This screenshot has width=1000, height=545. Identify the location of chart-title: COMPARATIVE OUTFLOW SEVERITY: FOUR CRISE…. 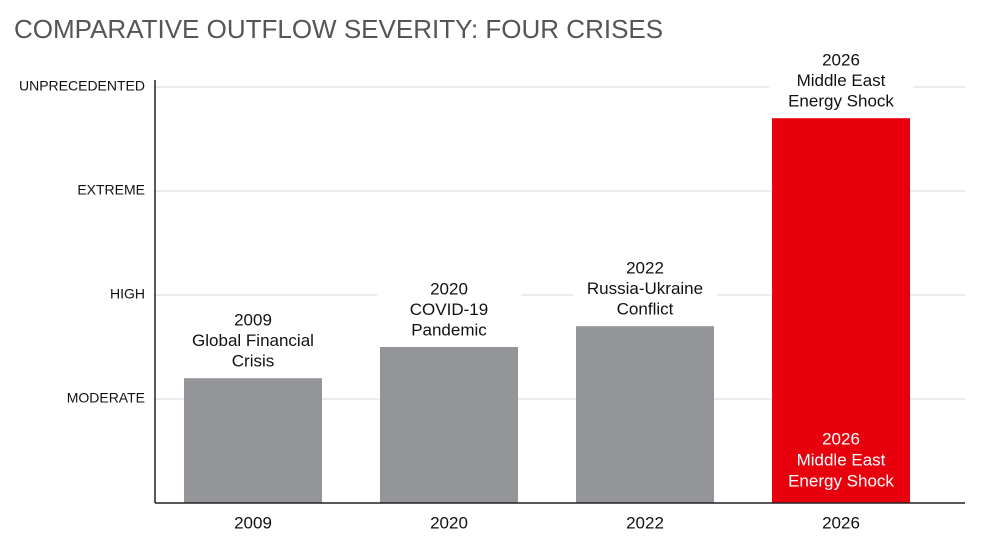
(338, 29).